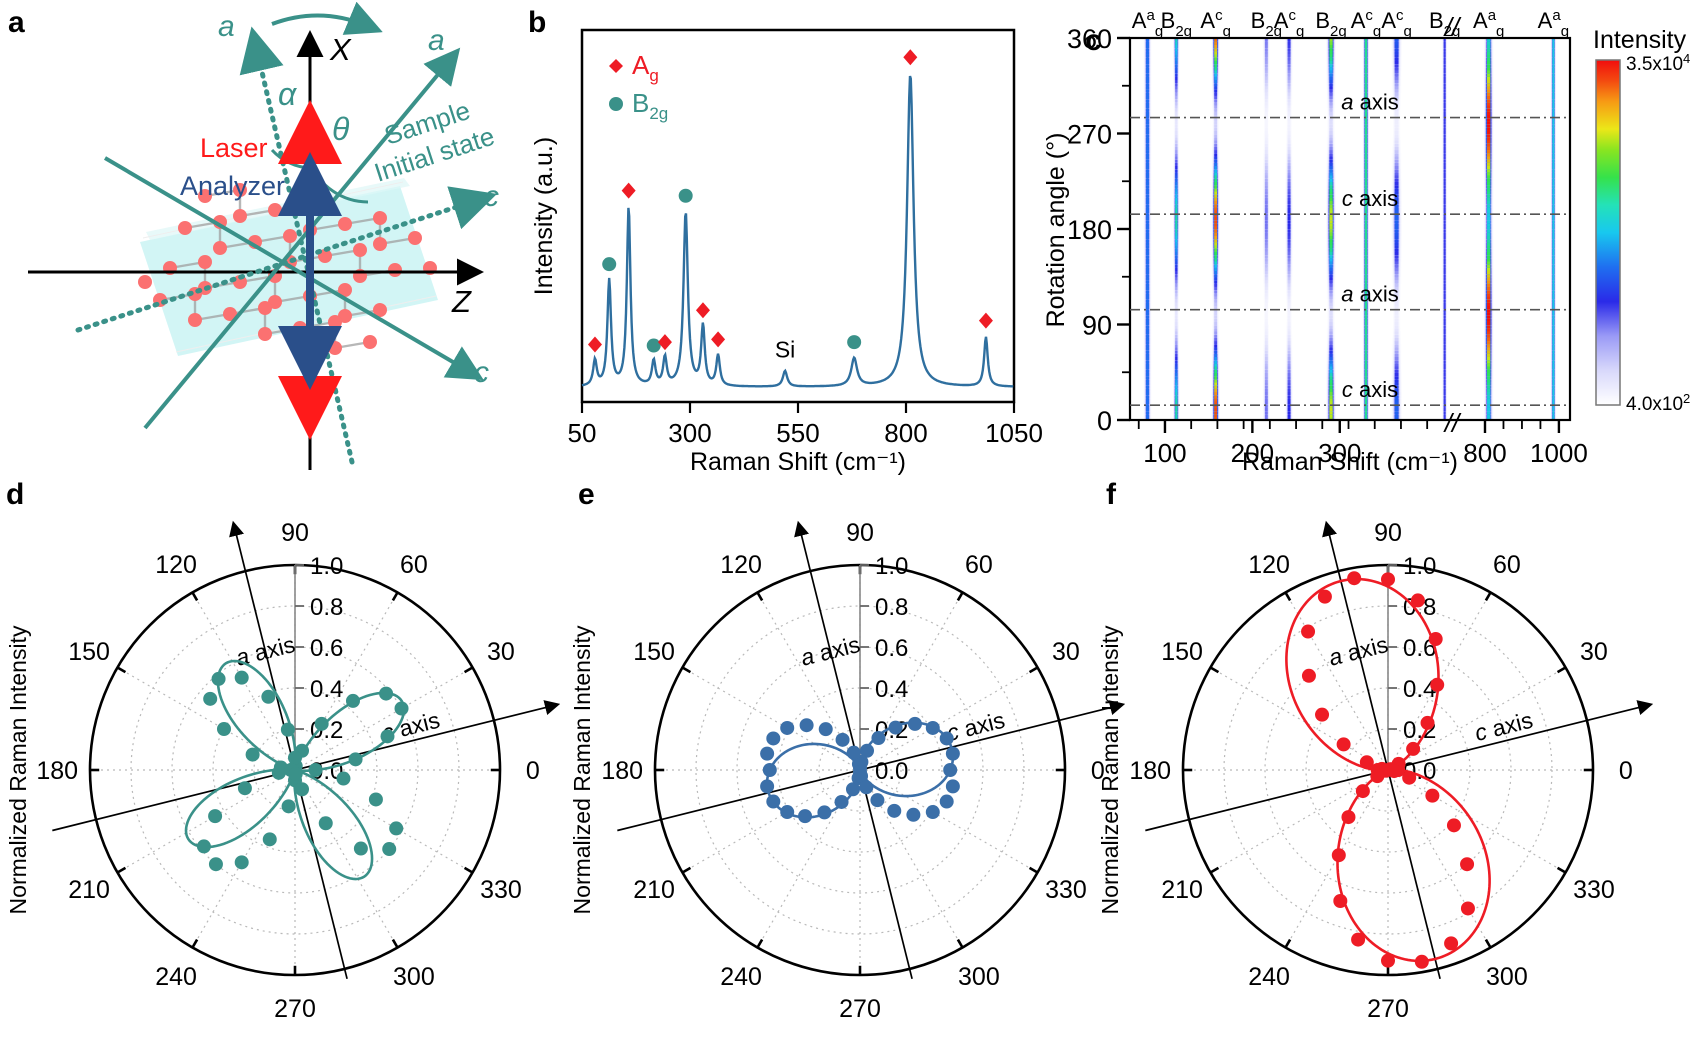  I want to click on peak-markers, so click(790, 201).